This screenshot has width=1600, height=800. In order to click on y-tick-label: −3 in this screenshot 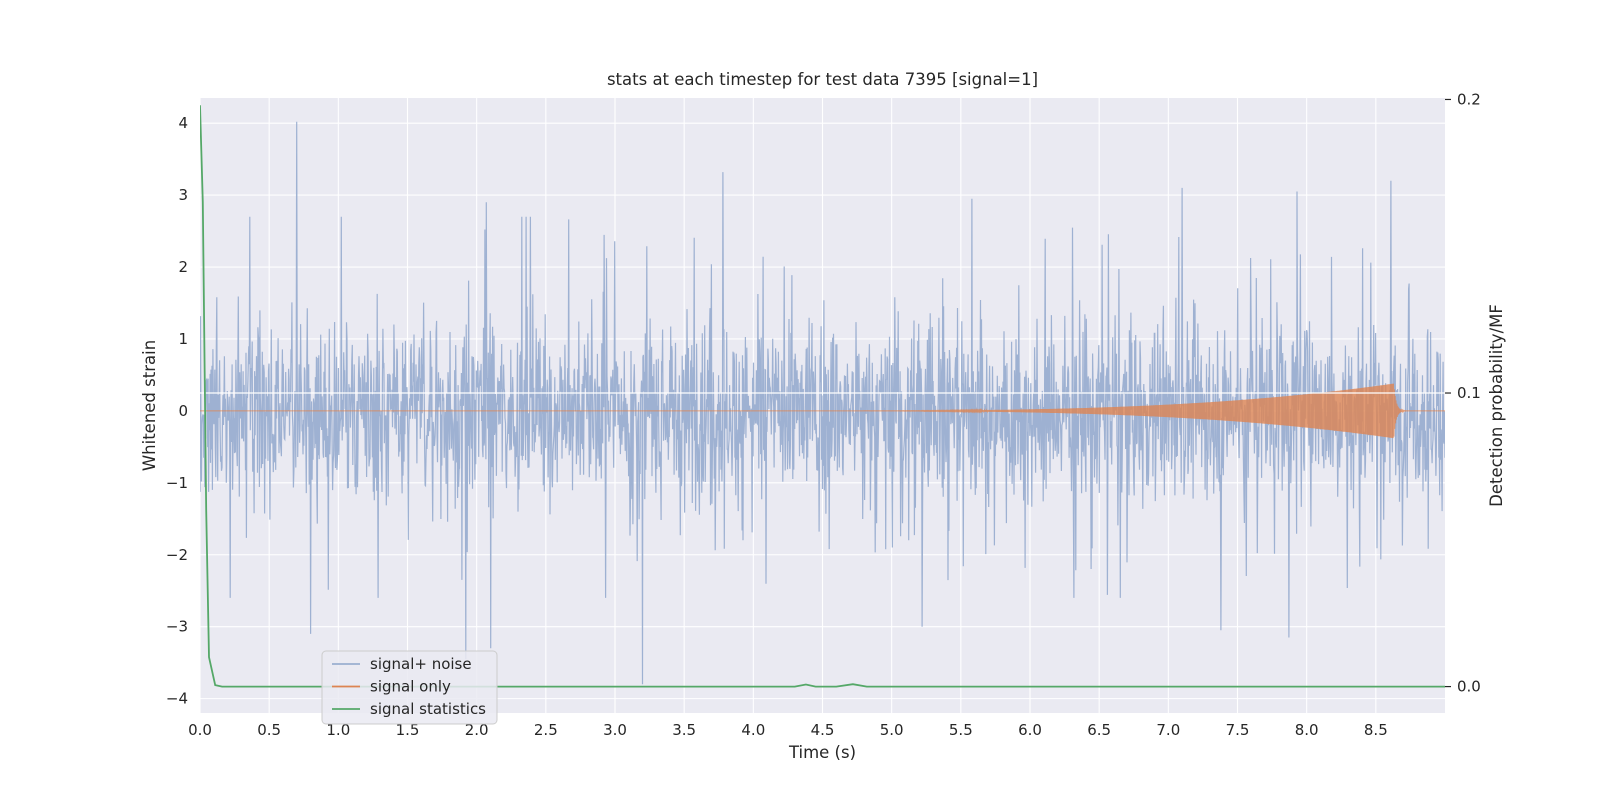, I will do `click(177, 627)`.